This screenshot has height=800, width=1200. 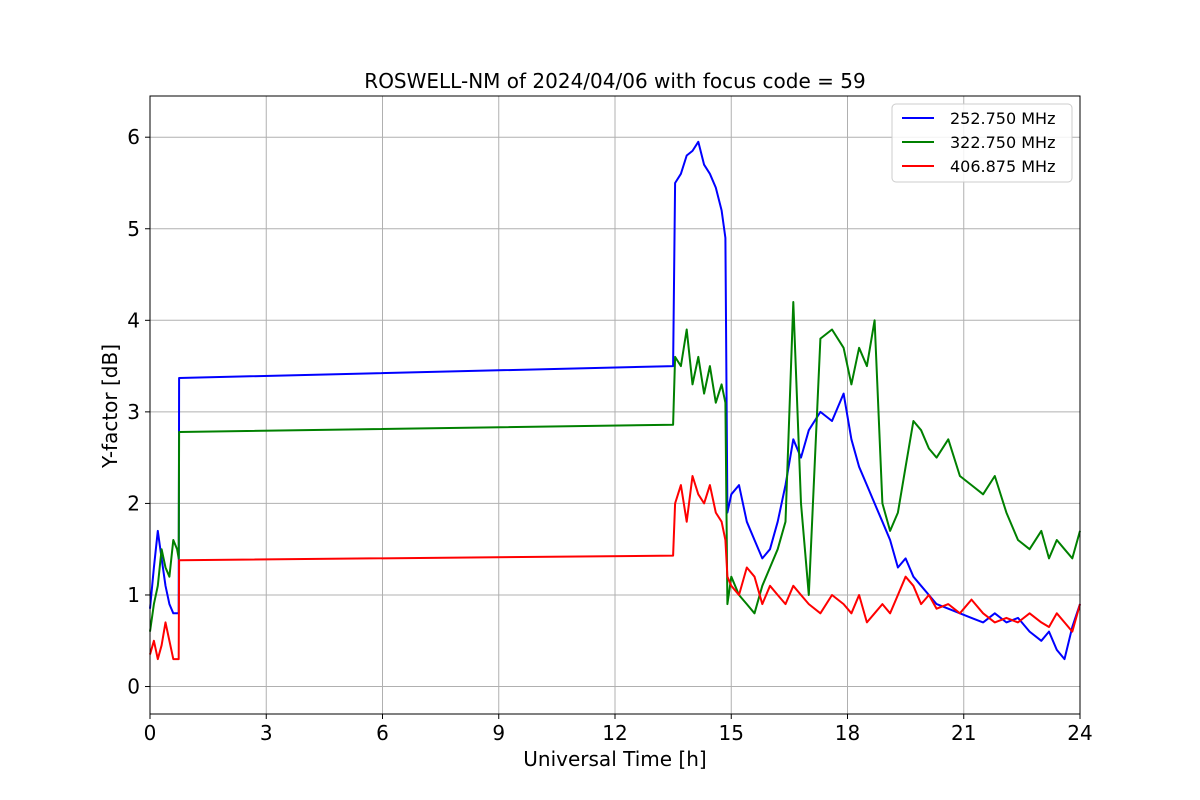 I want to click on legend-entry-3: 406.875 MHz, so click(x=1002, y=166).